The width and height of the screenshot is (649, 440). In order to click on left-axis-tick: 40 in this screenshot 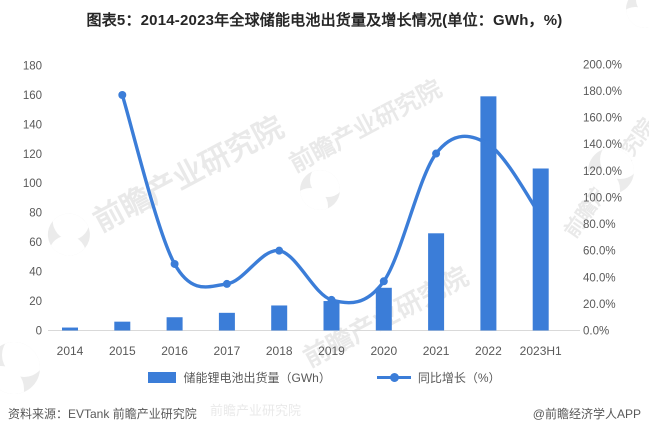, I will do `click(35, 273)`.